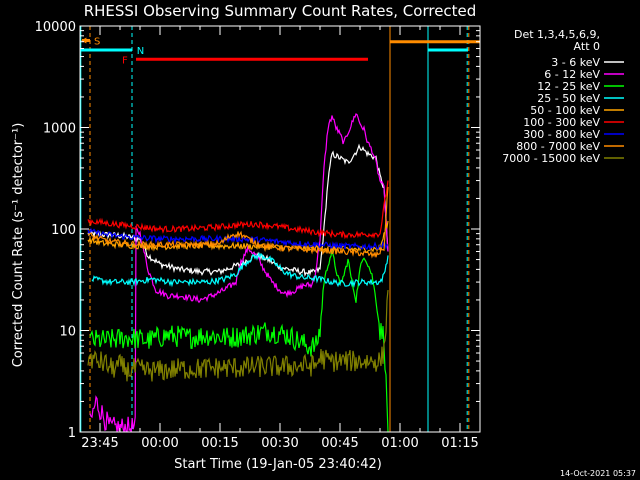 The width and height of the screenshot is (640, 480). I want to click on legend-header-line-2: Att 0, so click(587, 46).